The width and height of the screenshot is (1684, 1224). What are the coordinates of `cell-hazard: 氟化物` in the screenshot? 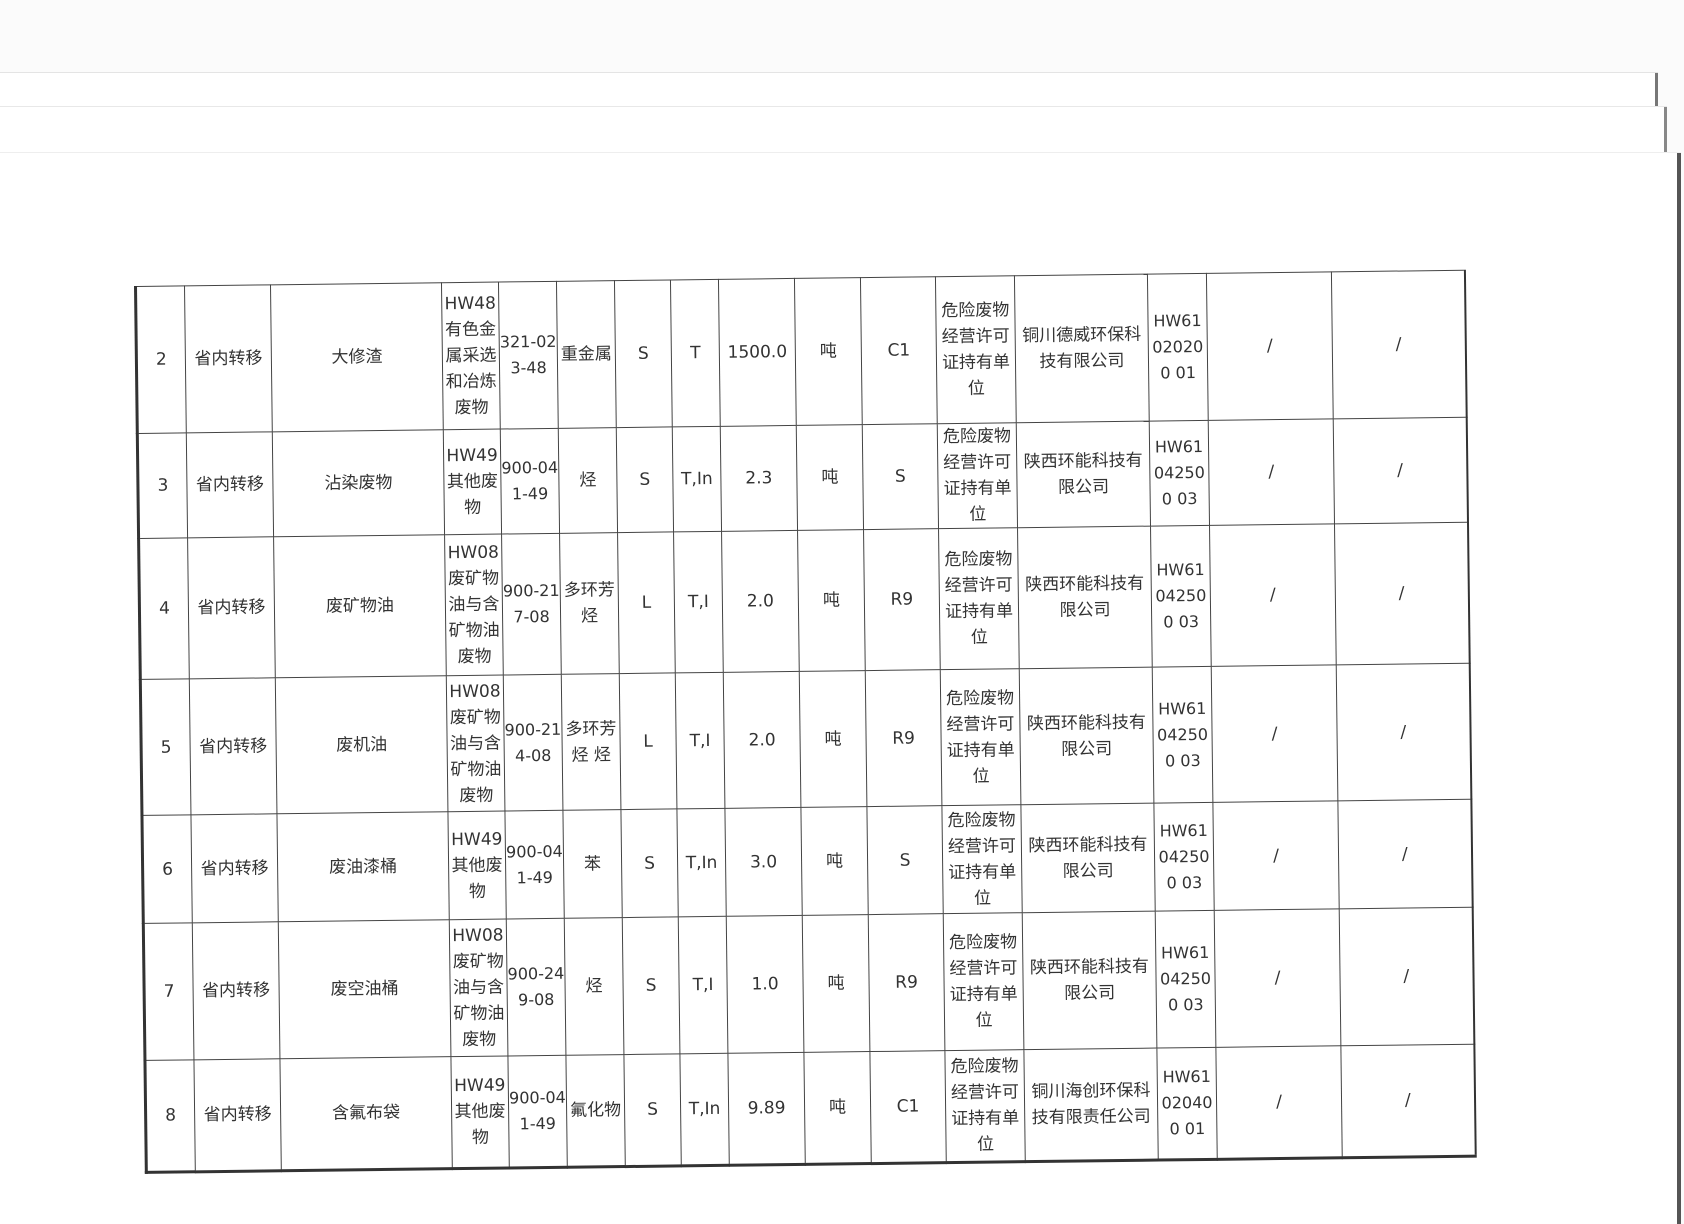 It's located at (595, 1111).